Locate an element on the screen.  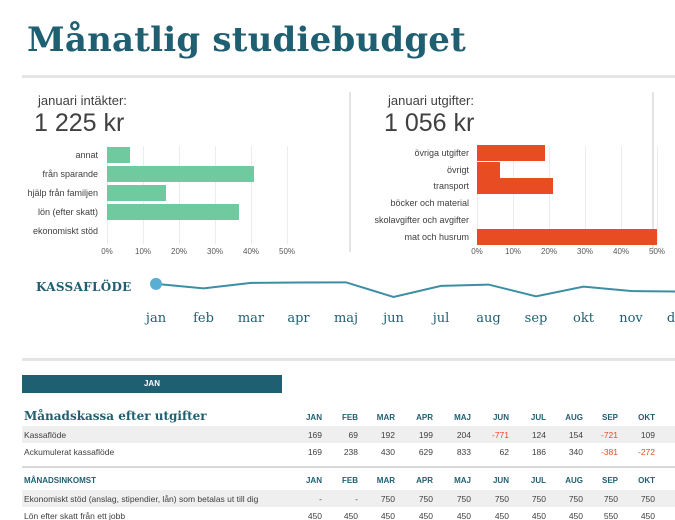
column-header: APR is located at coordinates (424, 417).